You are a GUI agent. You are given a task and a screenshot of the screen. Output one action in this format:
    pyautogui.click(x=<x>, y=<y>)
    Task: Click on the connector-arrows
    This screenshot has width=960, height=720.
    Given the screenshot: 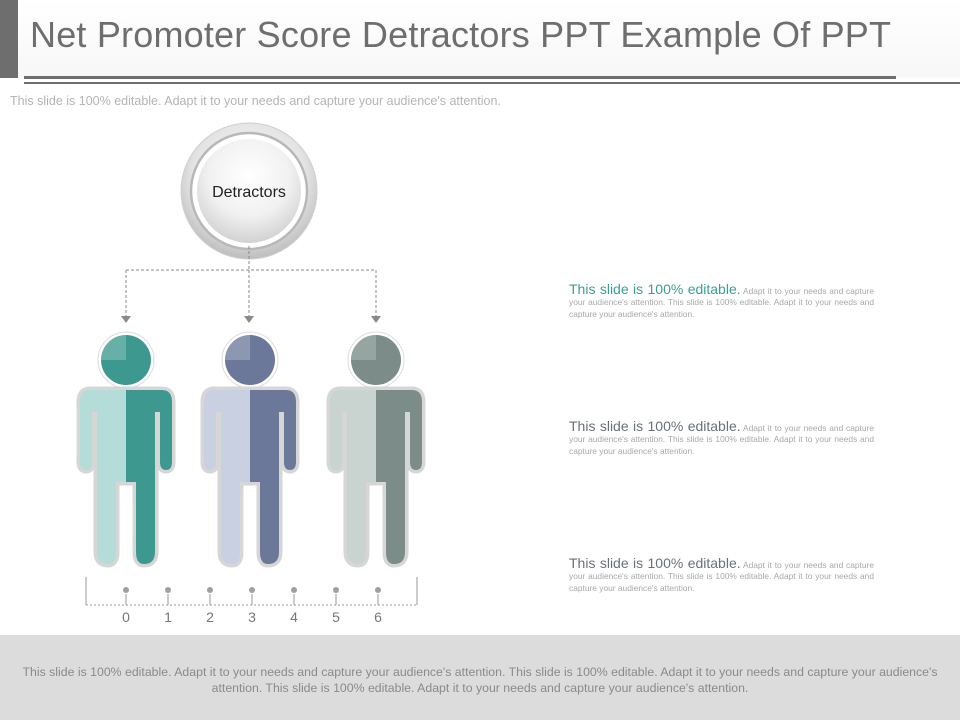 What is the action you would take?
    pyautogui.click(x=251, y=319)
    